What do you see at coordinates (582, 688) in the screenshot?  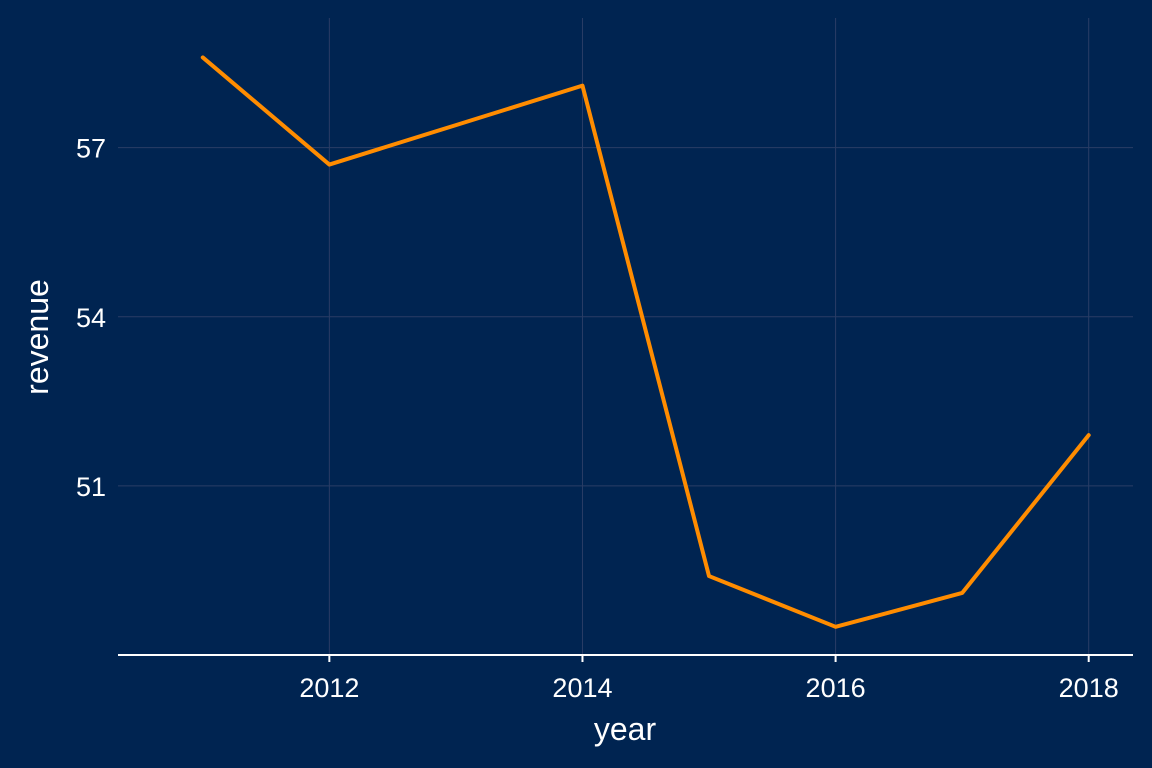 I see `x-tick-label: 2014` at bounding box center [582, 688].